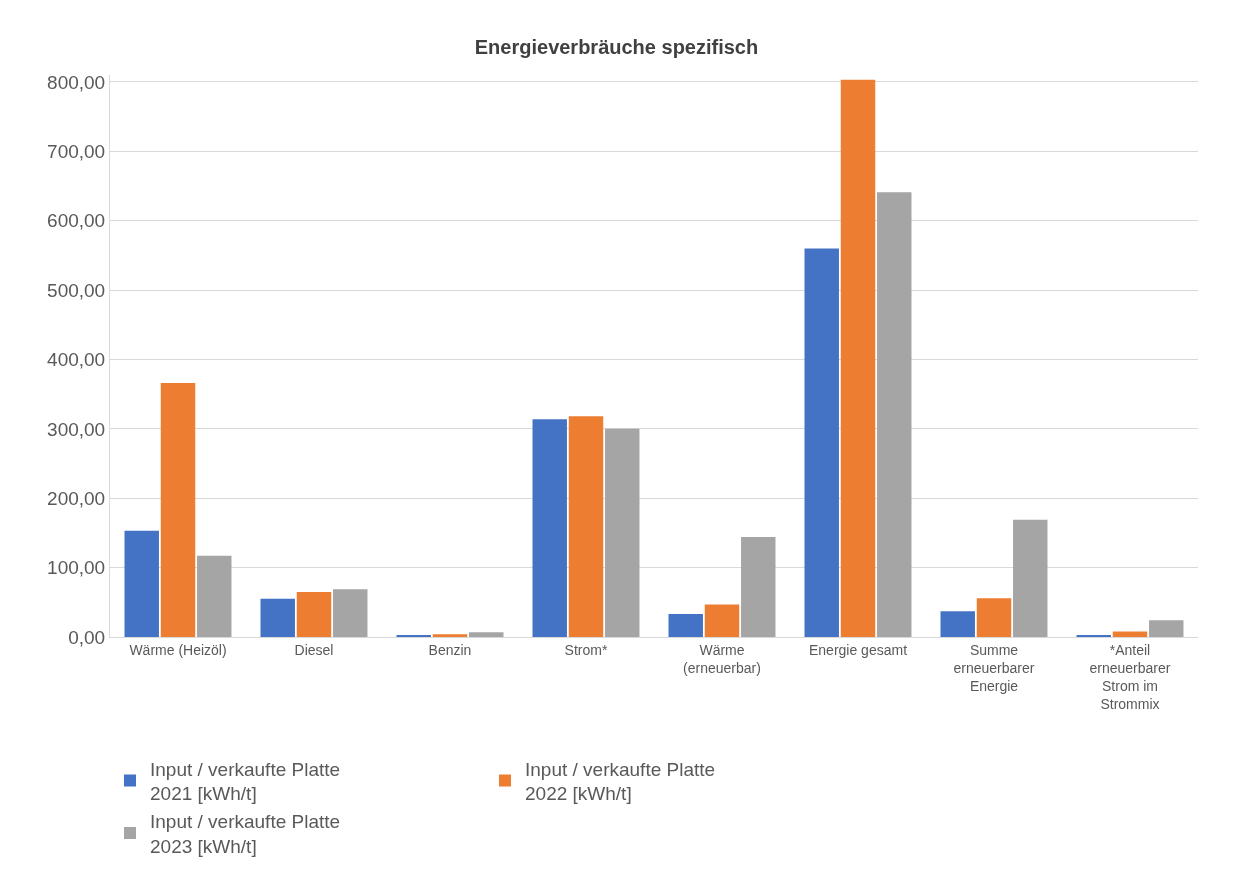 This screenshot has width=1233, height=887. What do you see at coordinates (76, 151) in the screenshot?
I see `y-tick-label: 700,00` at bounding box center [76, 151].